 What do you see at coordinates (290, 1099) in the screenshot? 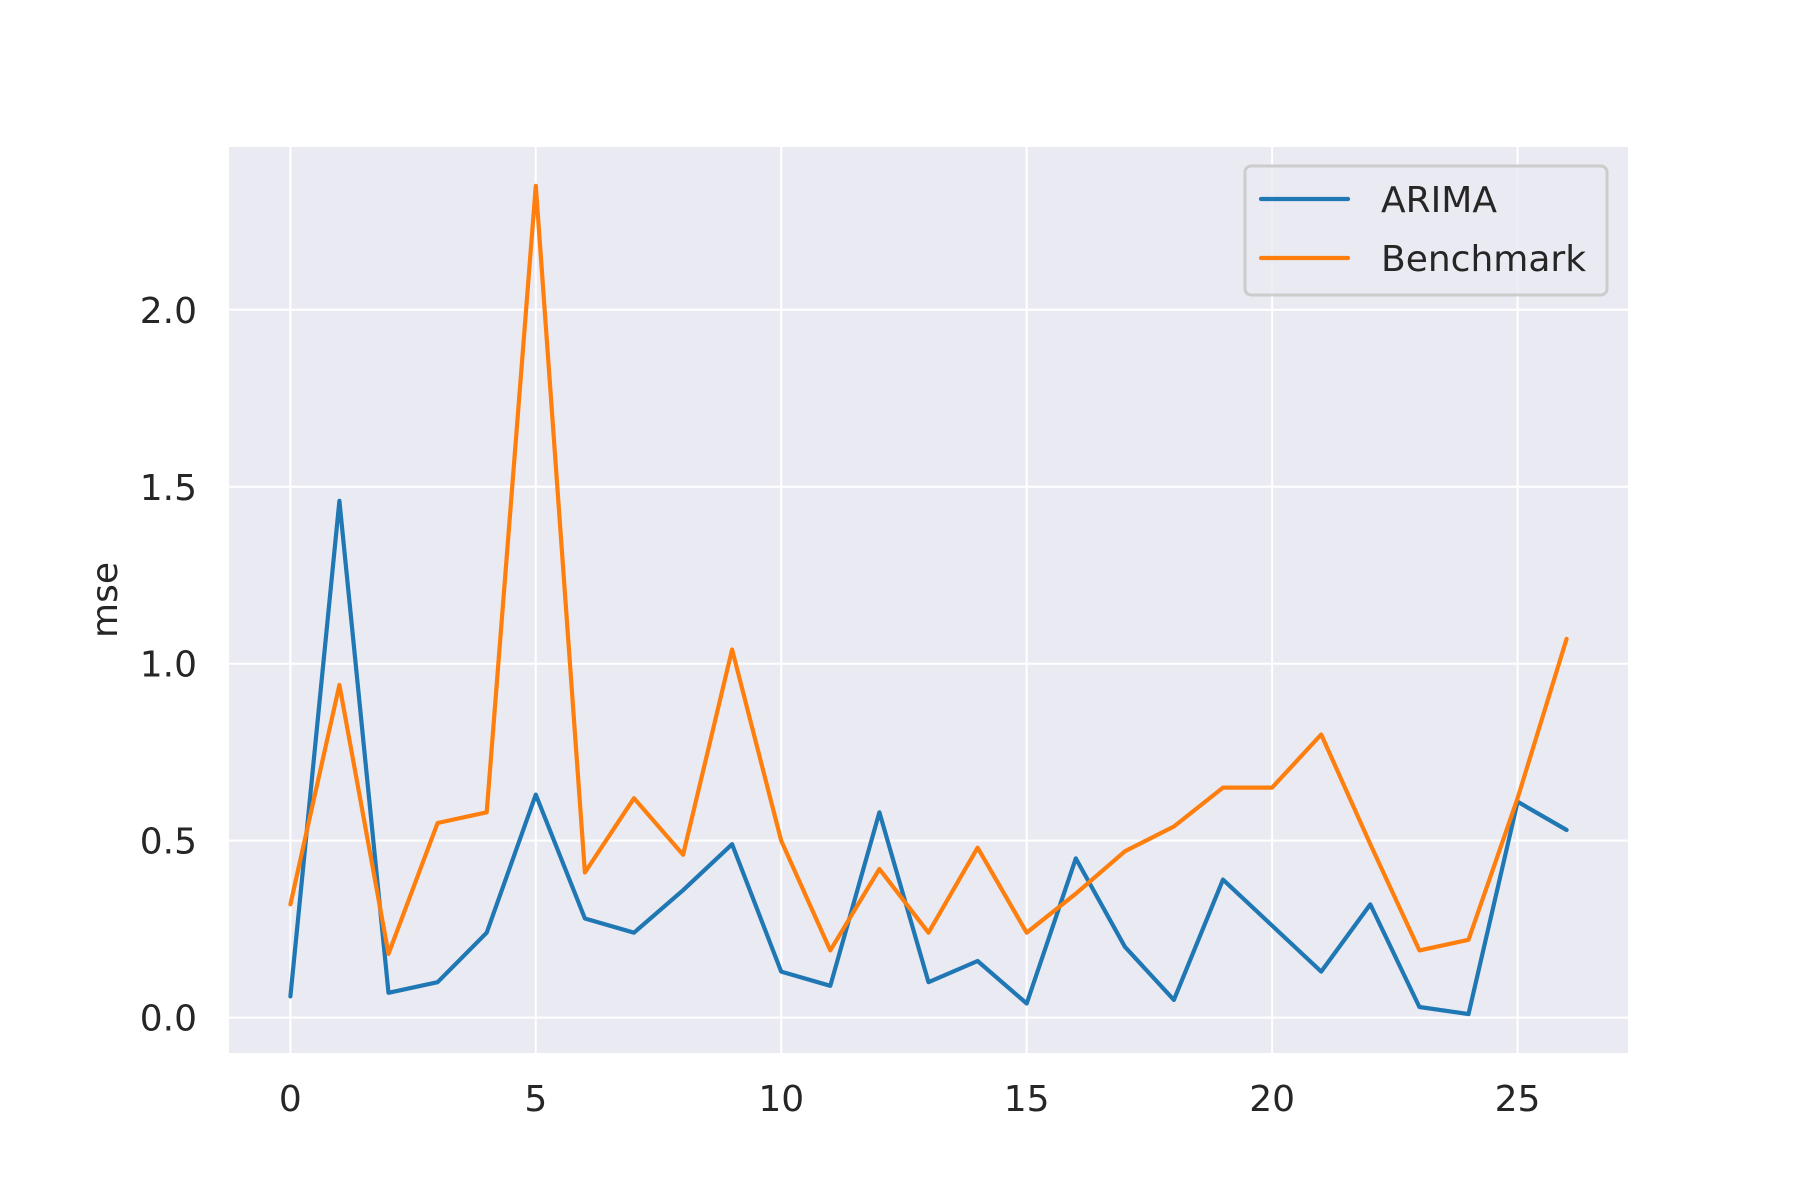
I see `x-tick-label: 0` at bounding box center [290, 1099].